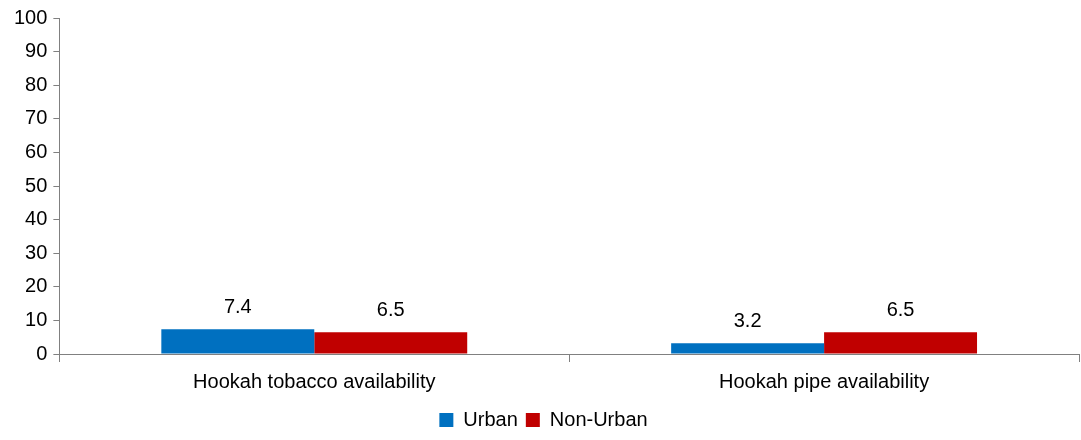 The width and height of the screenshot is (1081, 440). I want to click on y-tick-label: 30, so click(36, 251).